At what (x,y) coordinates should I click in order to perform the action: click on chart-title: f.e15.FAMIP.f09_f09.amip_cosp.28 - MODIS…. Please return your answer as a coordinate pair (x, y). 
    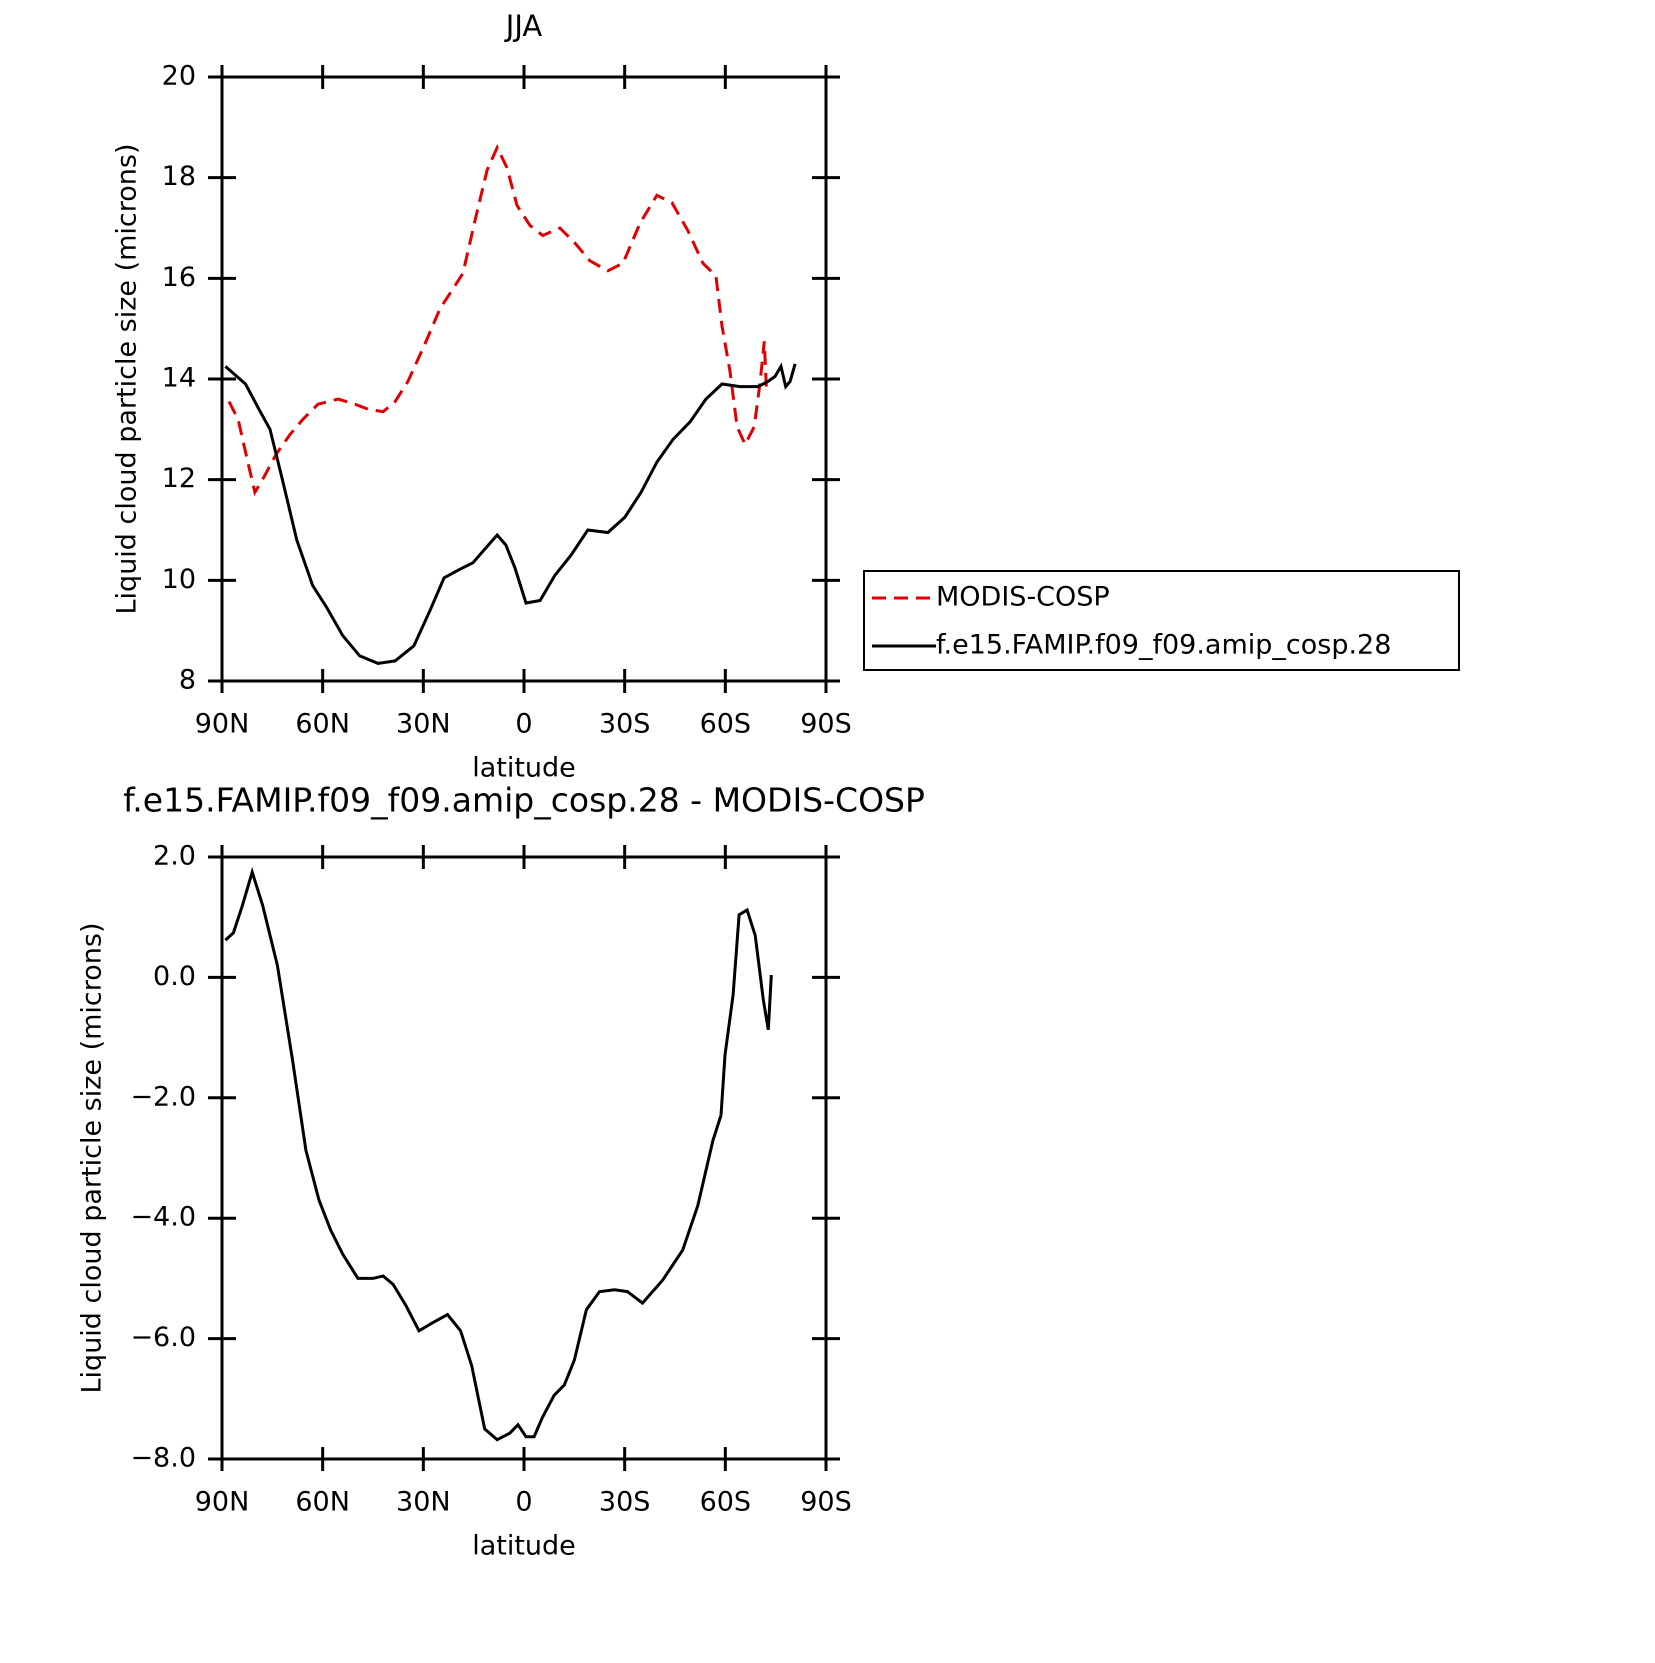
    Looking at the image, I should click on (524, 800).